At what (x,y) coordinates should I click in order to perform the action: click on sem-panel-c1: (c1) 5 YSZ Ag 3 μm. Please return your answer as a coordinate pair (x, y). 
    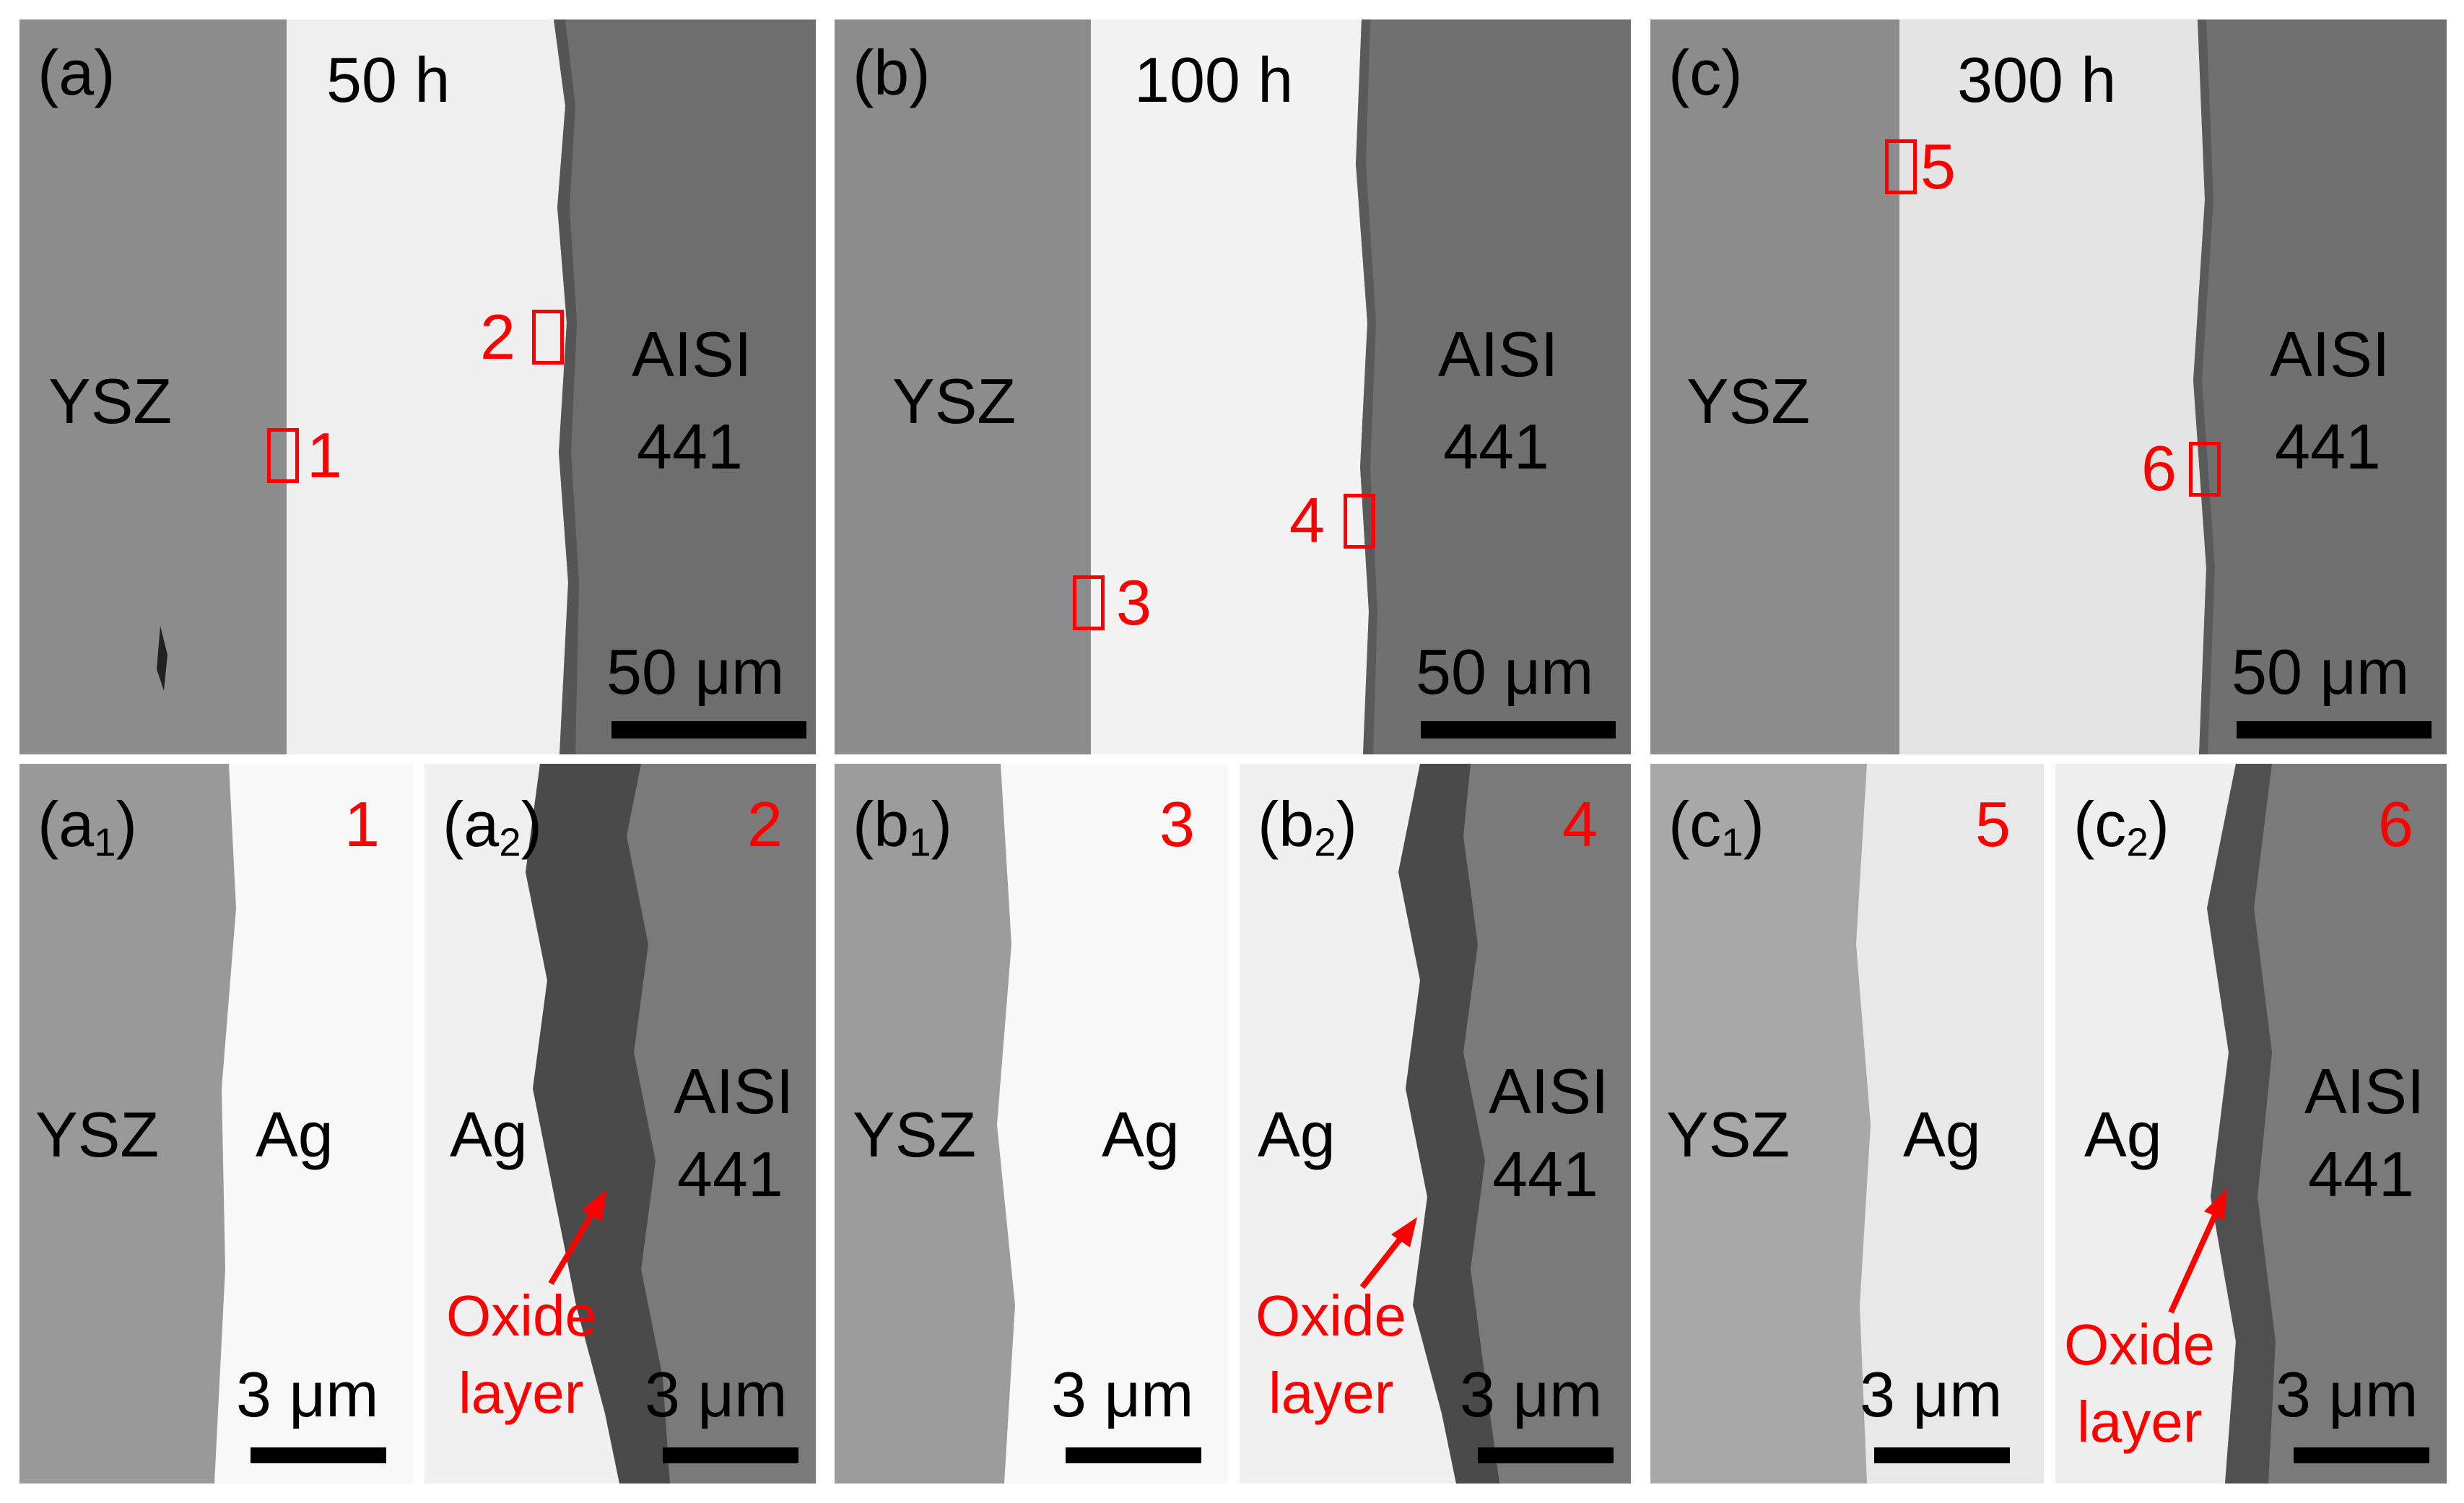
    Looking at the image, I should click on (1847, 1124).